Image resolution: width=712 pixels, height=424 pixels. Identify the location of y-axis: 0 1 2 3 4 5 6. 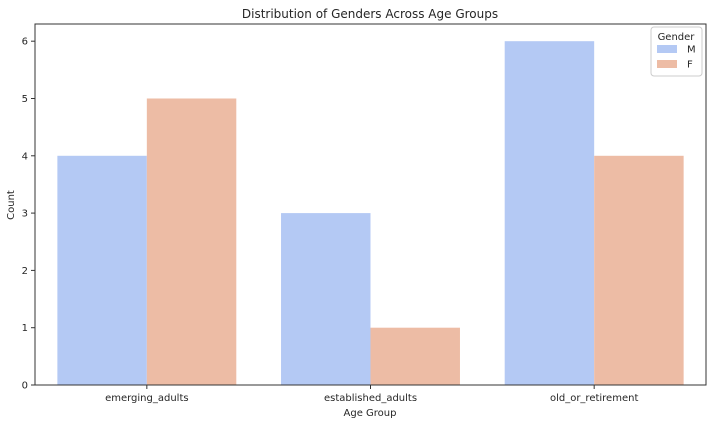
(28, 214).